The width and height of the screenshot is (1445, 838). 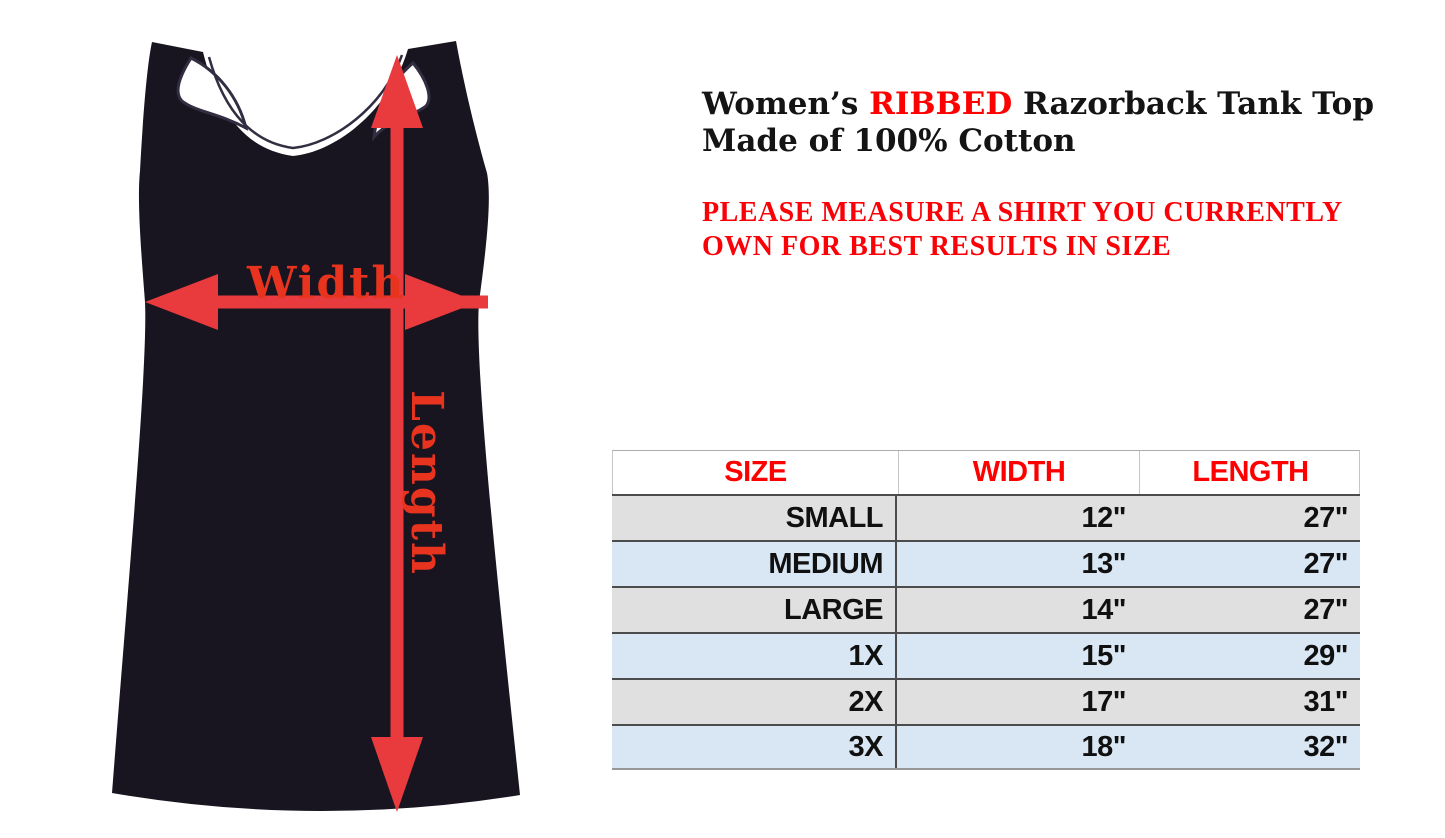 I want to click on product-title-line1: Women’s RIBBED Razorback Tank Top, so click(x=1038, y=104).